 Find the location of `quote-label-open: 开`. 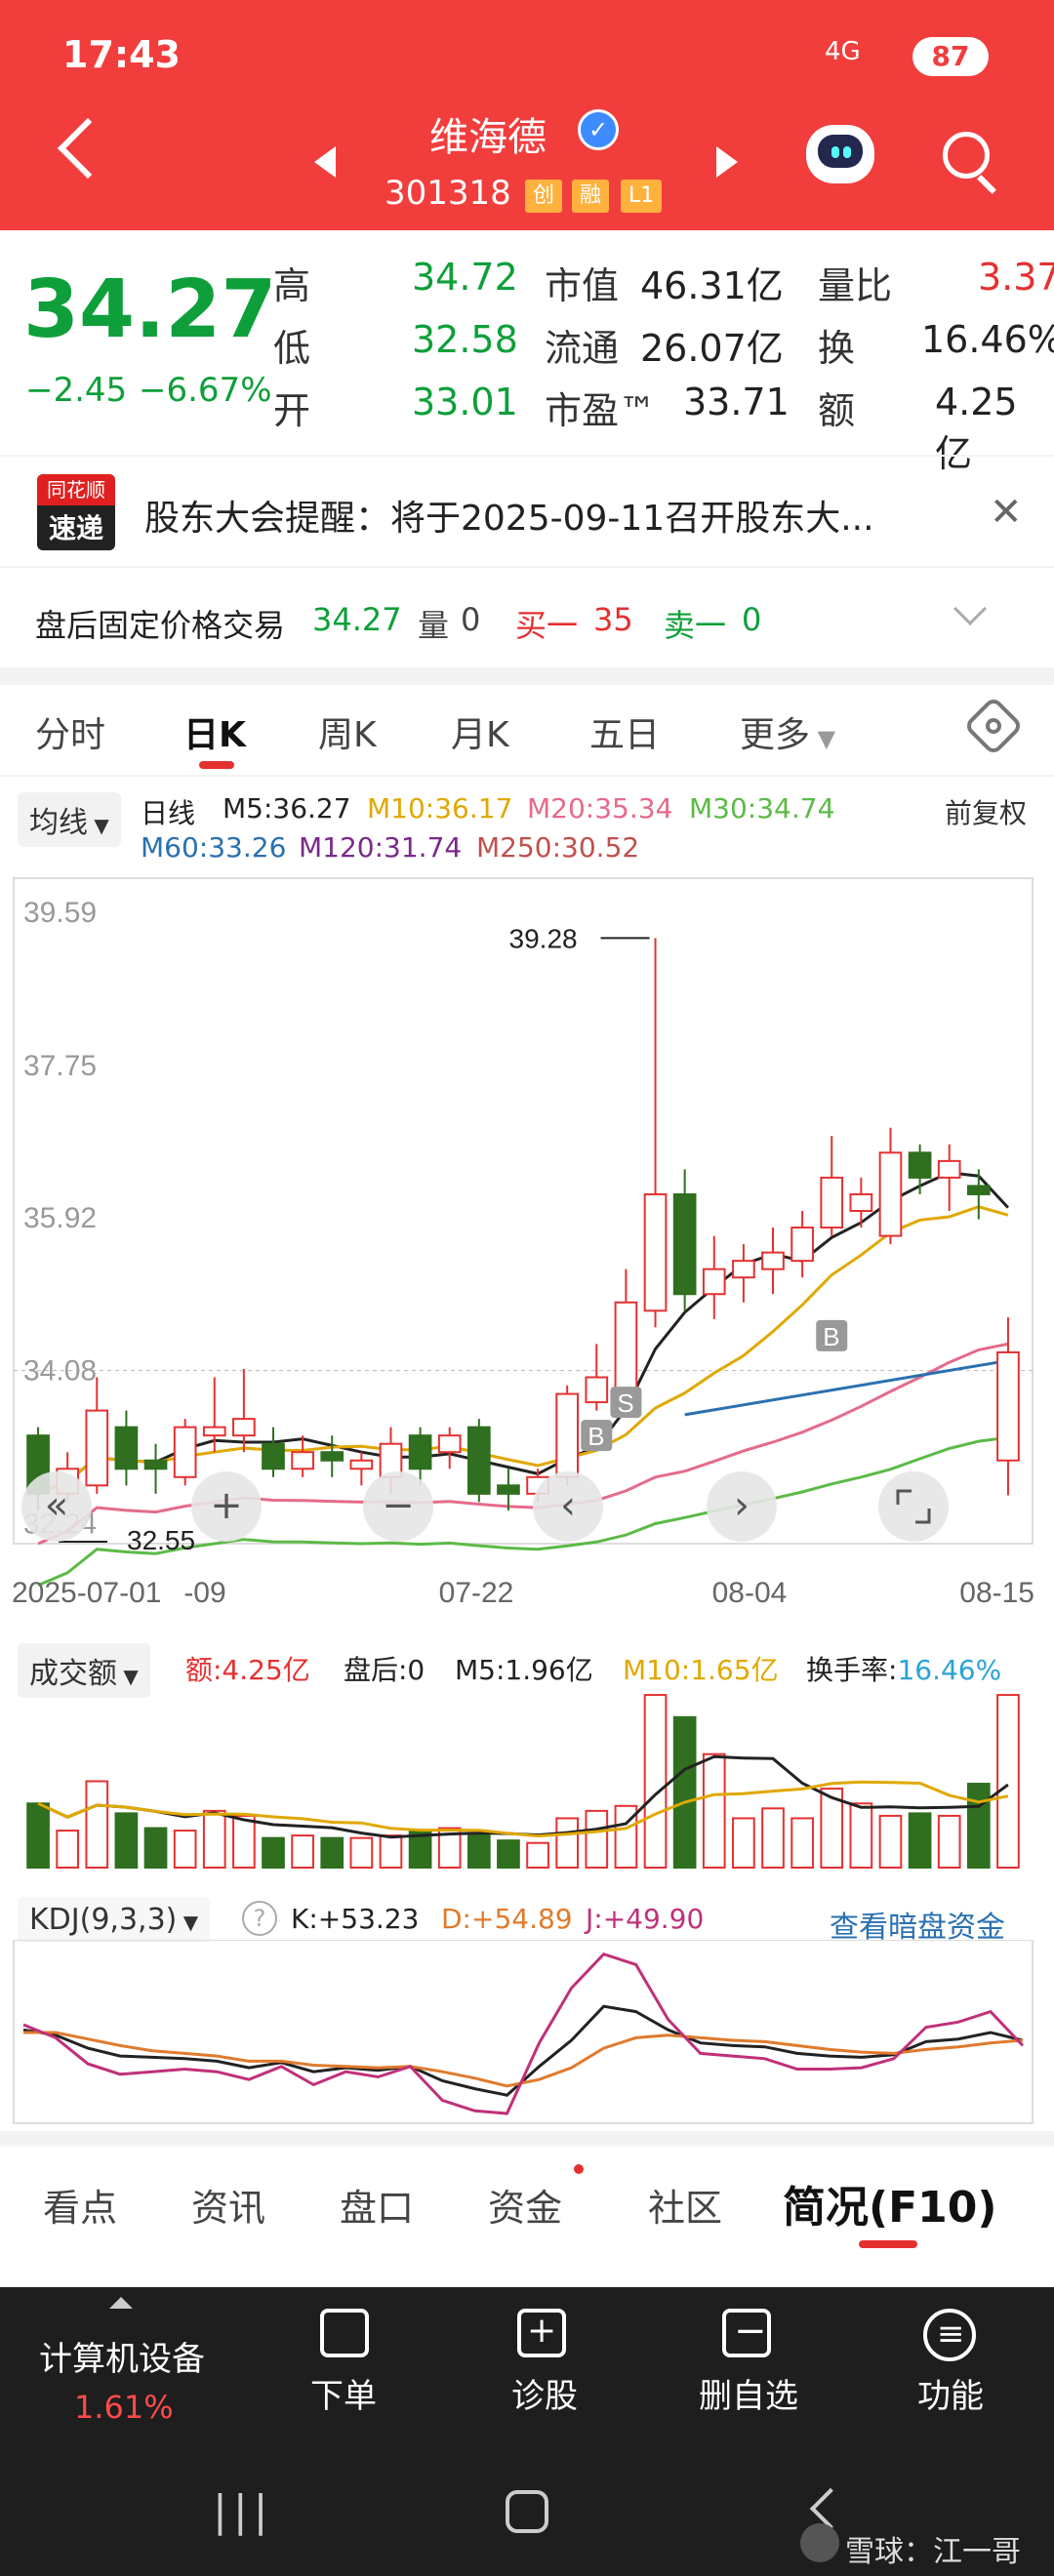

quote-label-open: 开 is located at coordinates (292, 410).